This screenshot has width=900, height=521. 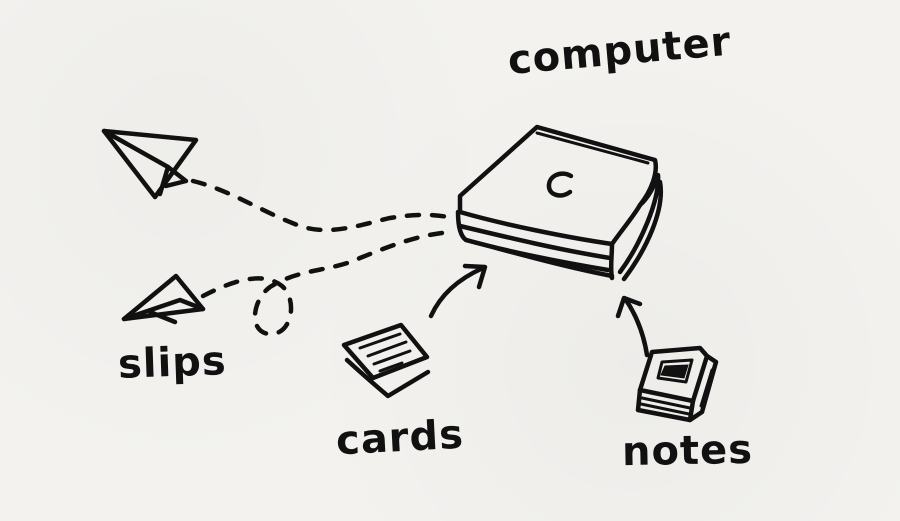 What do you see at coordinates (150, 164) in the screenshot?
I see `paper-plane-top-icon` at bounding box center [150, 164].